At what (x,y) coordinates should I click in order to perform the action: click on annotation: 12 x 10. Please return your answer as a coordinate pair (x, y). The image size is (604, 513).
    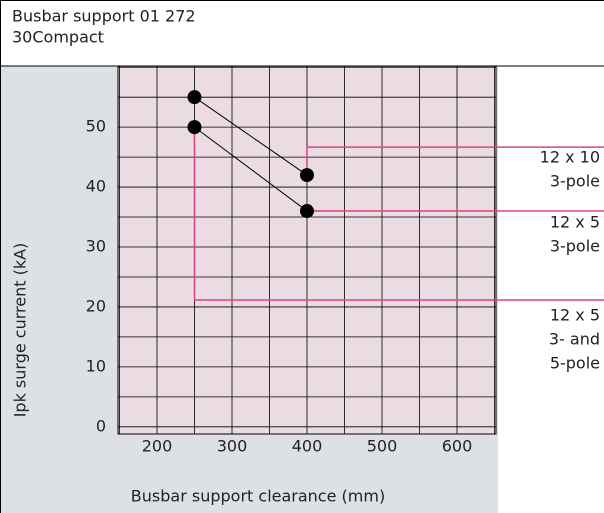
    Looking at the image, I should click on (570, 157).